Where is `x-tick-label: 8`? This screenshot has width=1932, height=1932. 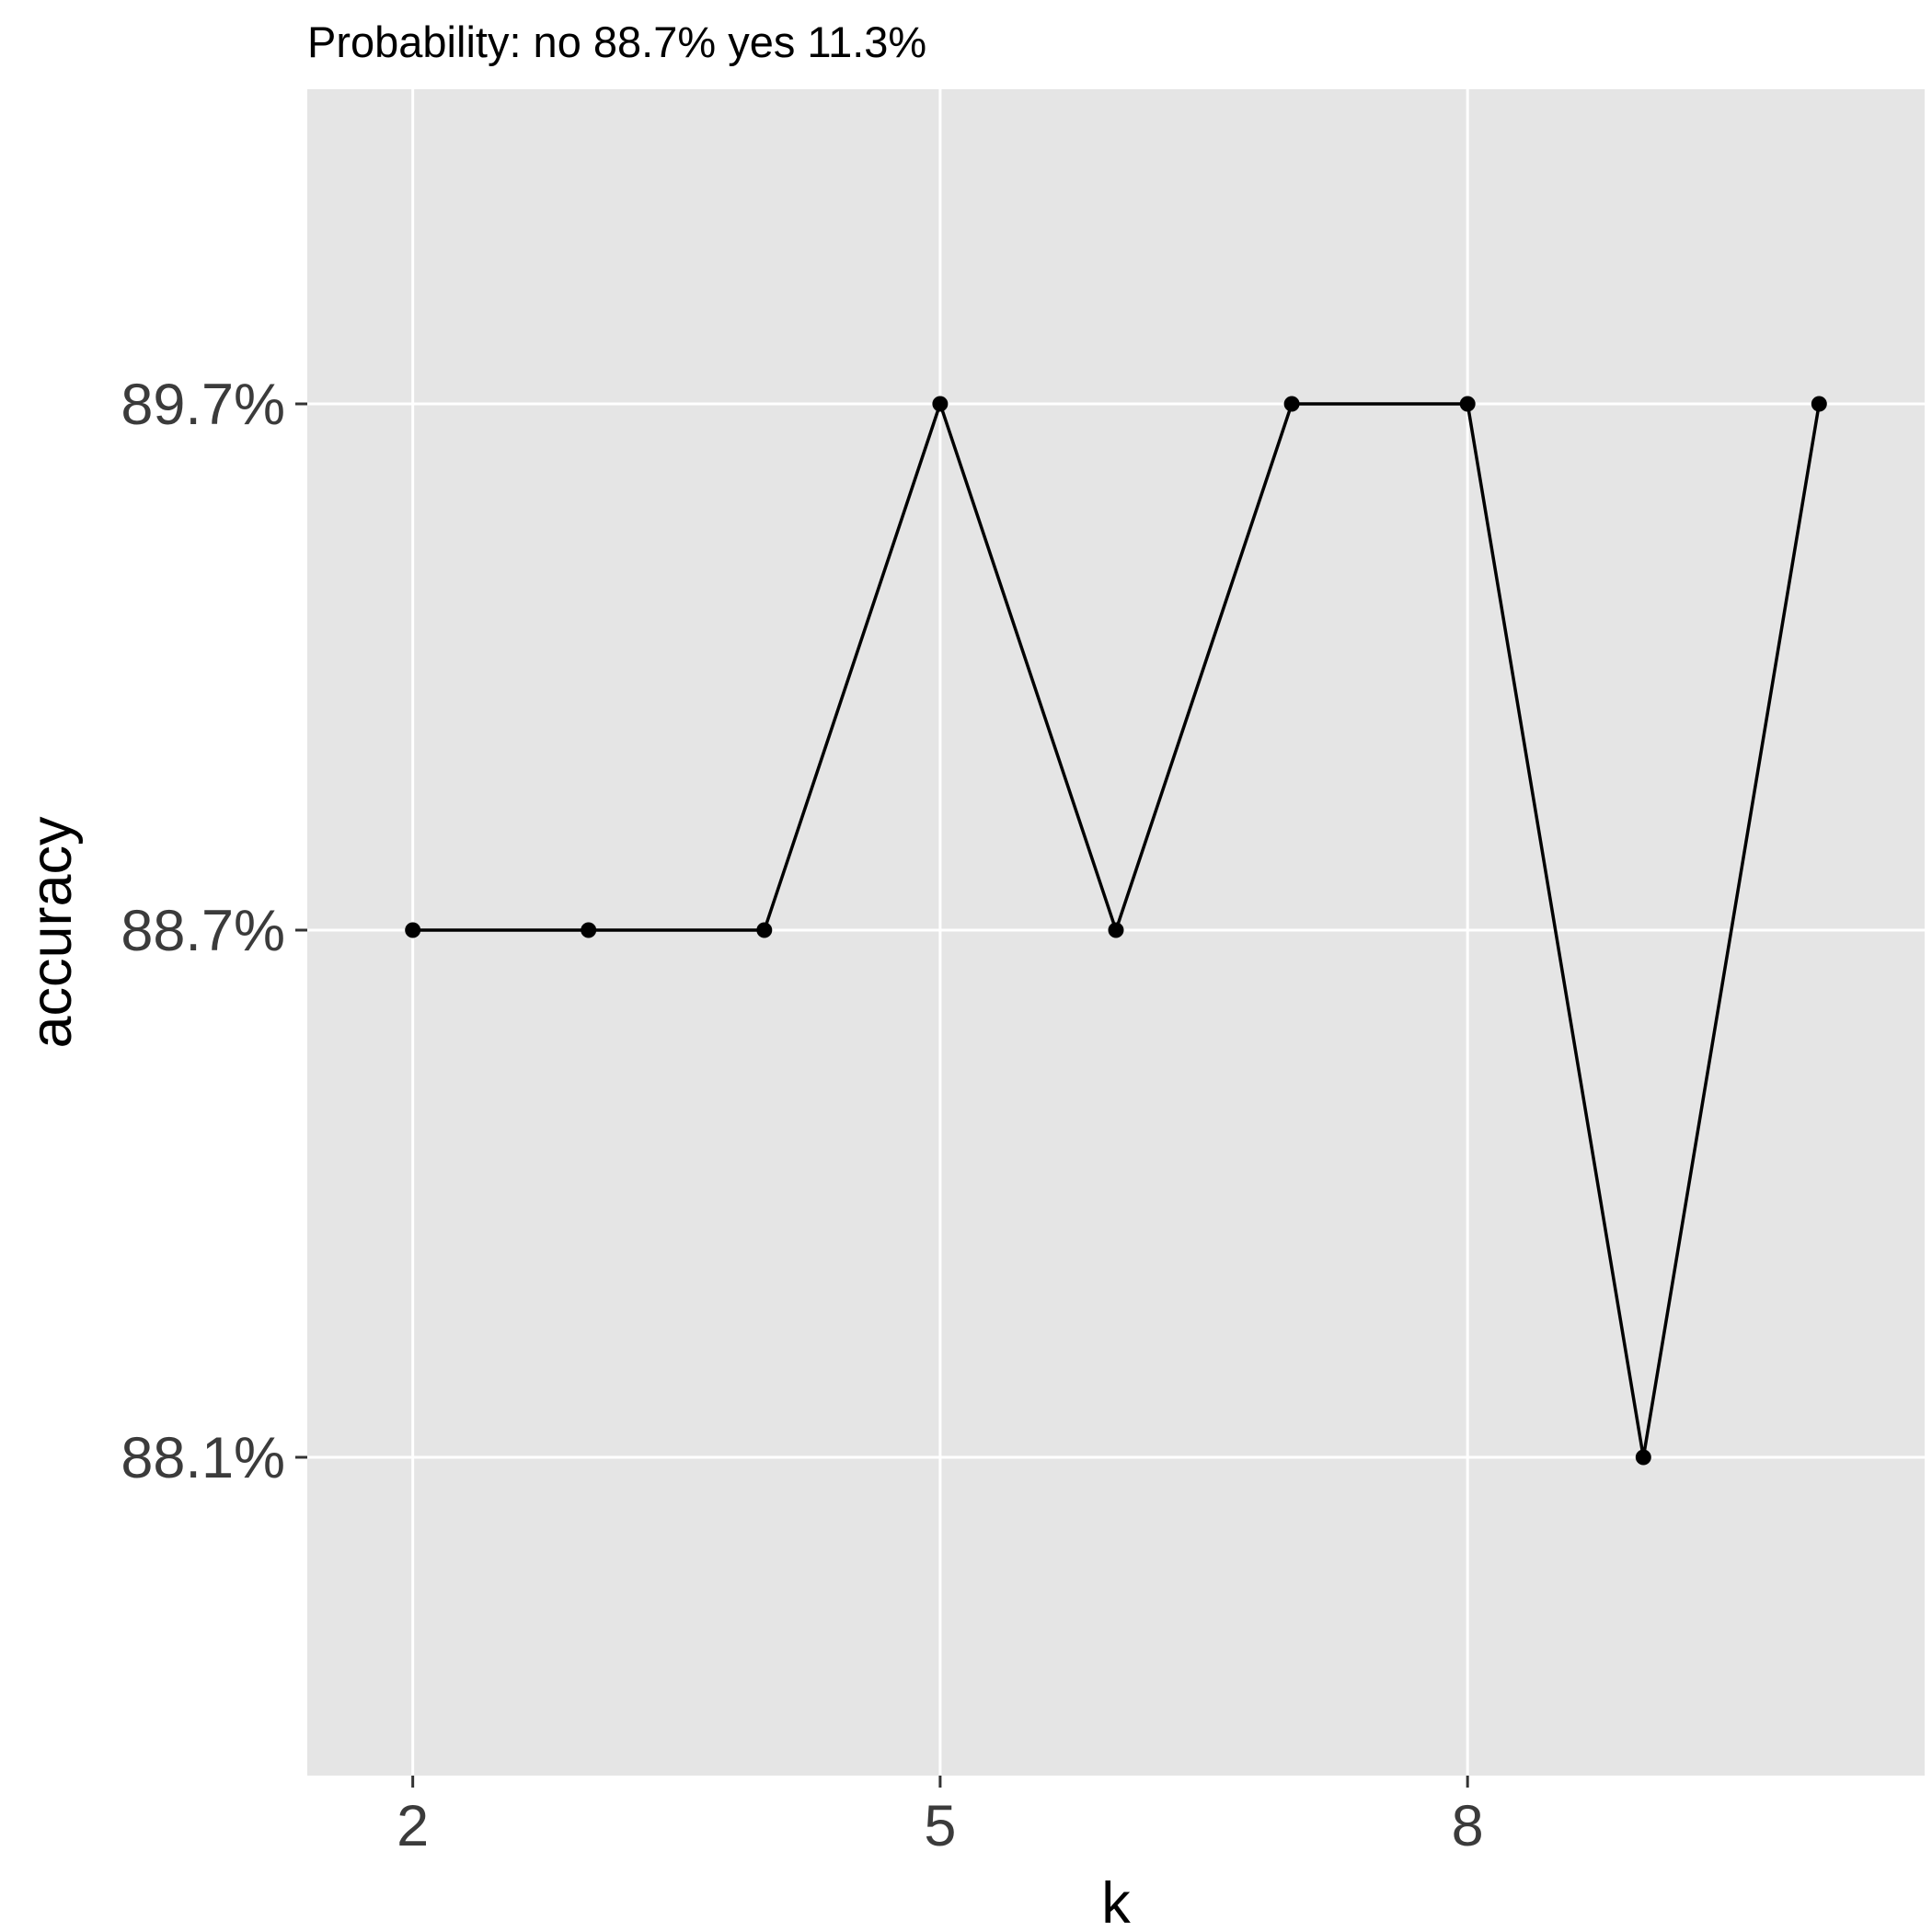
x-tick-label: 8 is located at coordinates (1468, 1826).